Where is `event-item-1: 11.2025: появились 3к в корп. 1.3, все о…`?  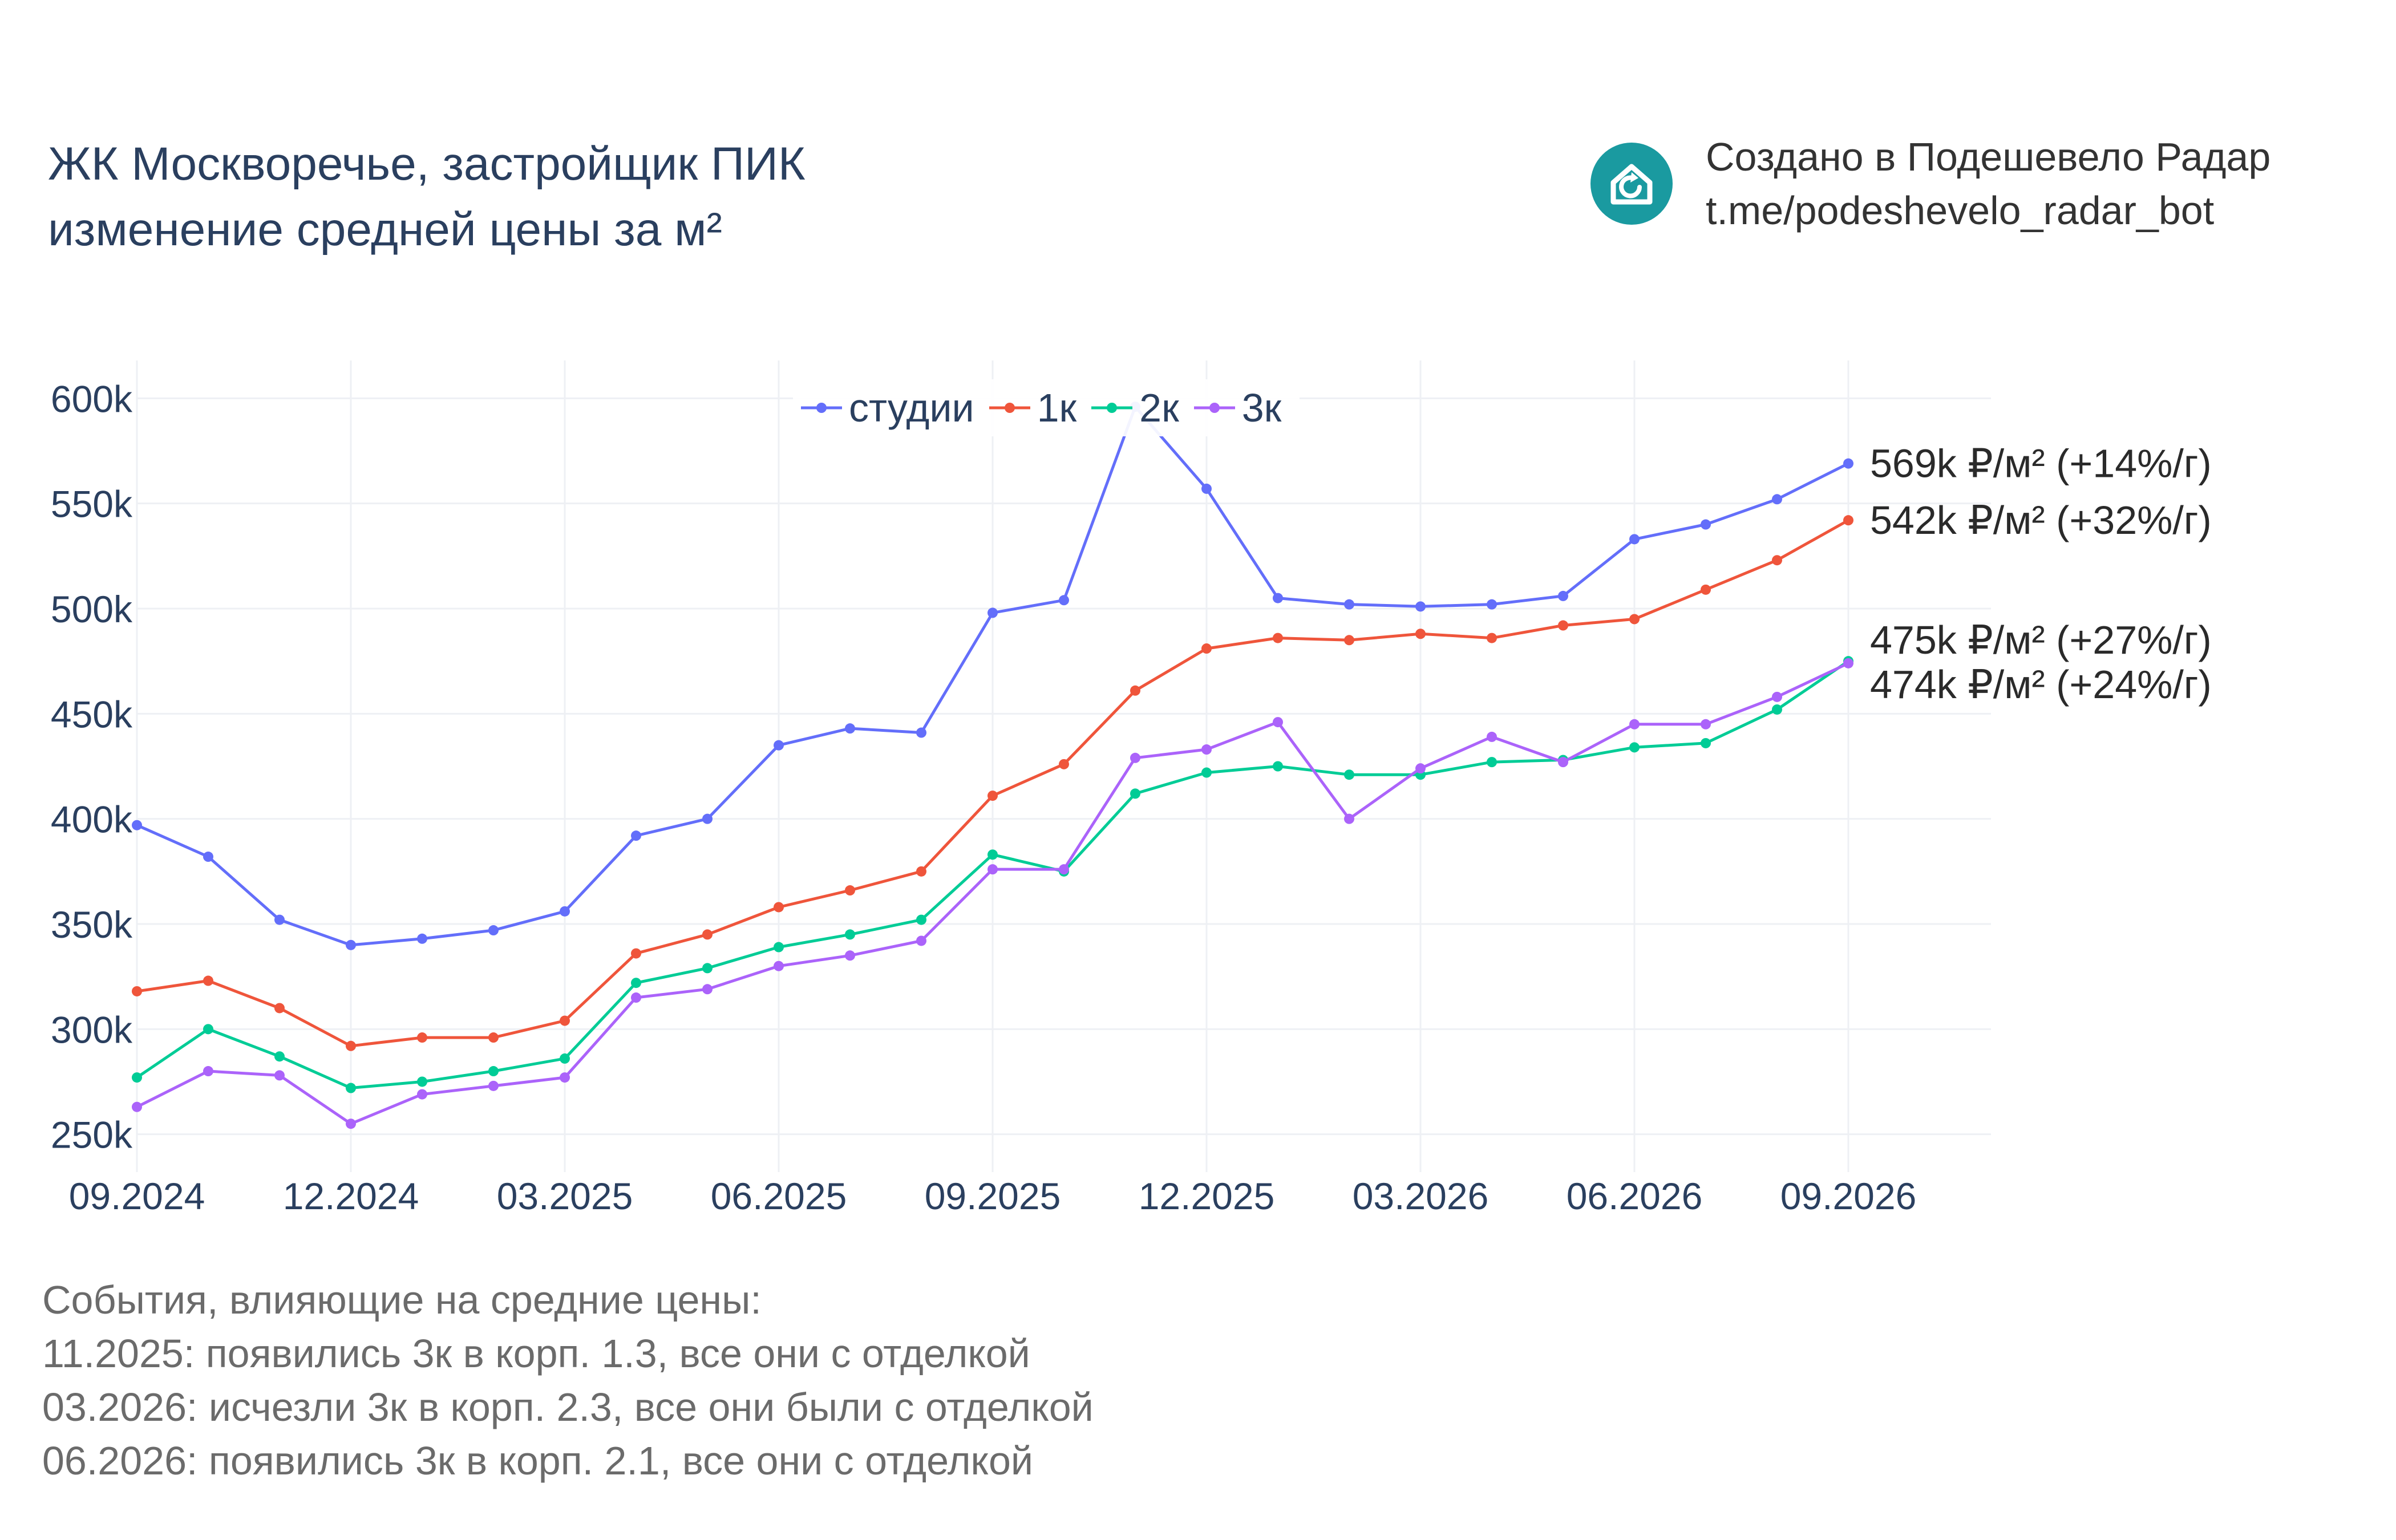
event-item-1: 11.2025: появились 3к в корп. 1.3, все о… is located at coordinates (536, 1354).